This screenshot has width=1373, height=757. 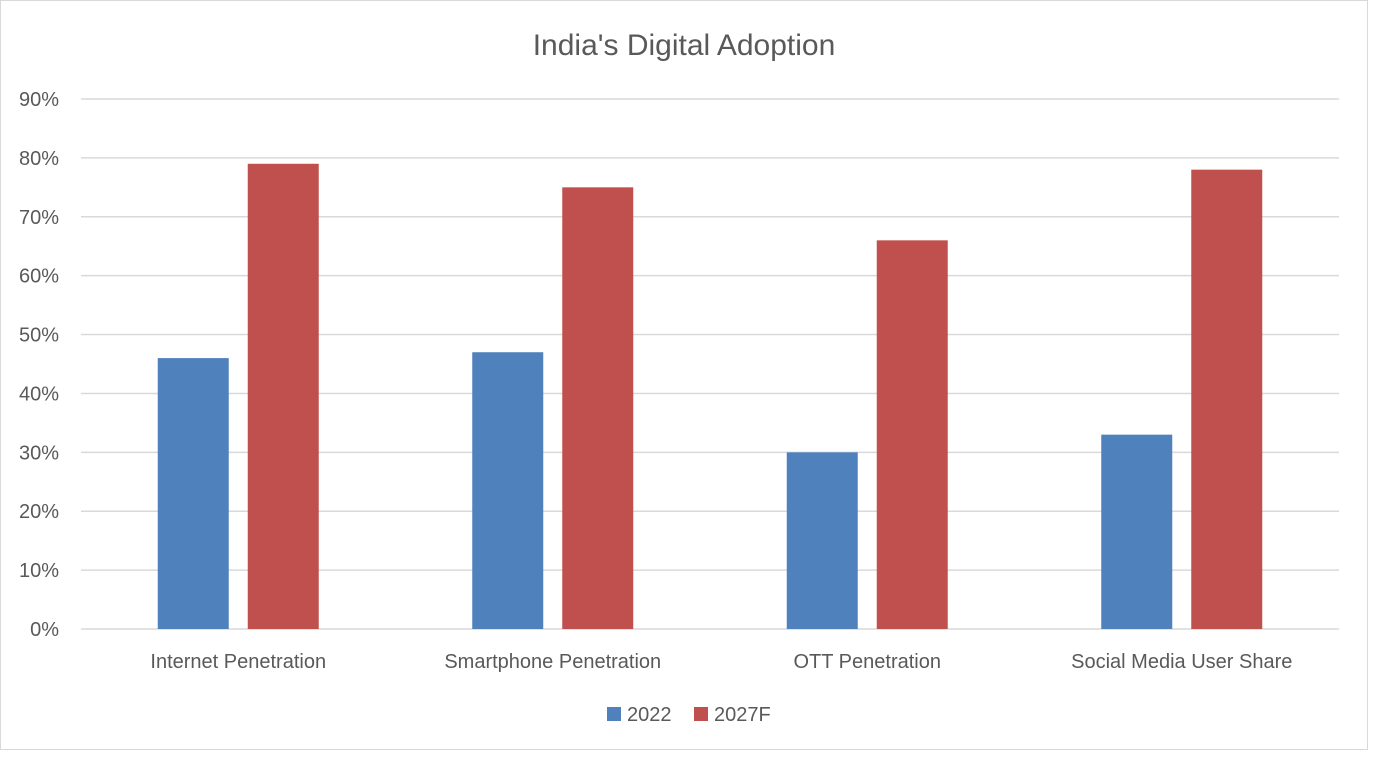 What do you see at coordinates (598, 408) in the screenshot?
I see `bar-2027f-smartphone-penetration` at bounding box center [598, 408].